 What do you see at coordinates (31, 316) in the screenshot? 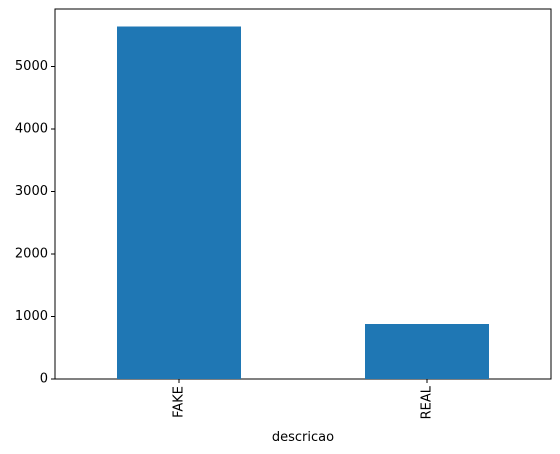
I see `y-tick-label: 1000` at bounding box center [31, 316].